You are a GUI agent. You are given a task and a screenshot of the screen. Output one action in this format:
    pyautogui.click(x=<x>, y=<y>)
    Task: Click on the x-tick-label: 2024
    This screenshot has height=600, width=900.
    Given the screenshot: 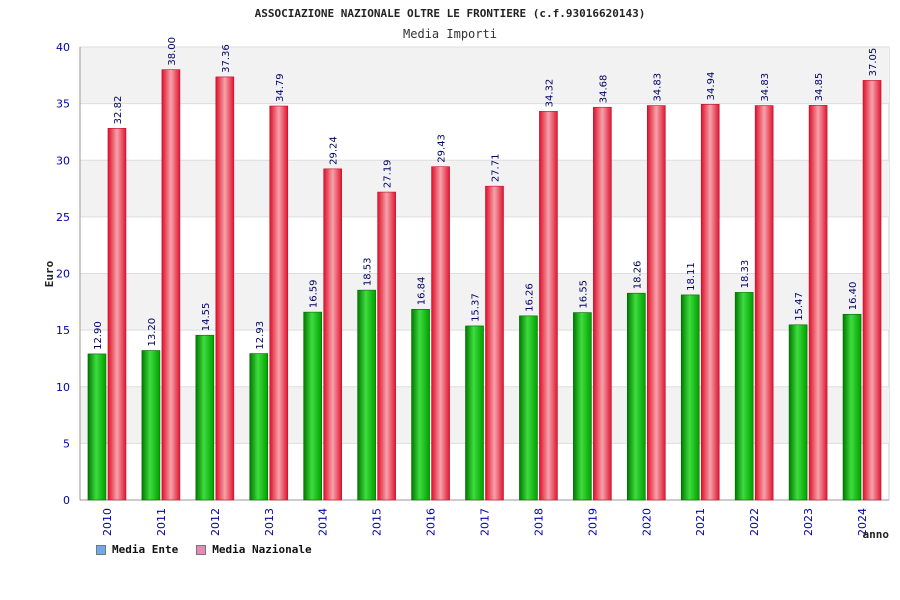 What is the action you would take?
    pyautogui.click(x=862, y=522)
    